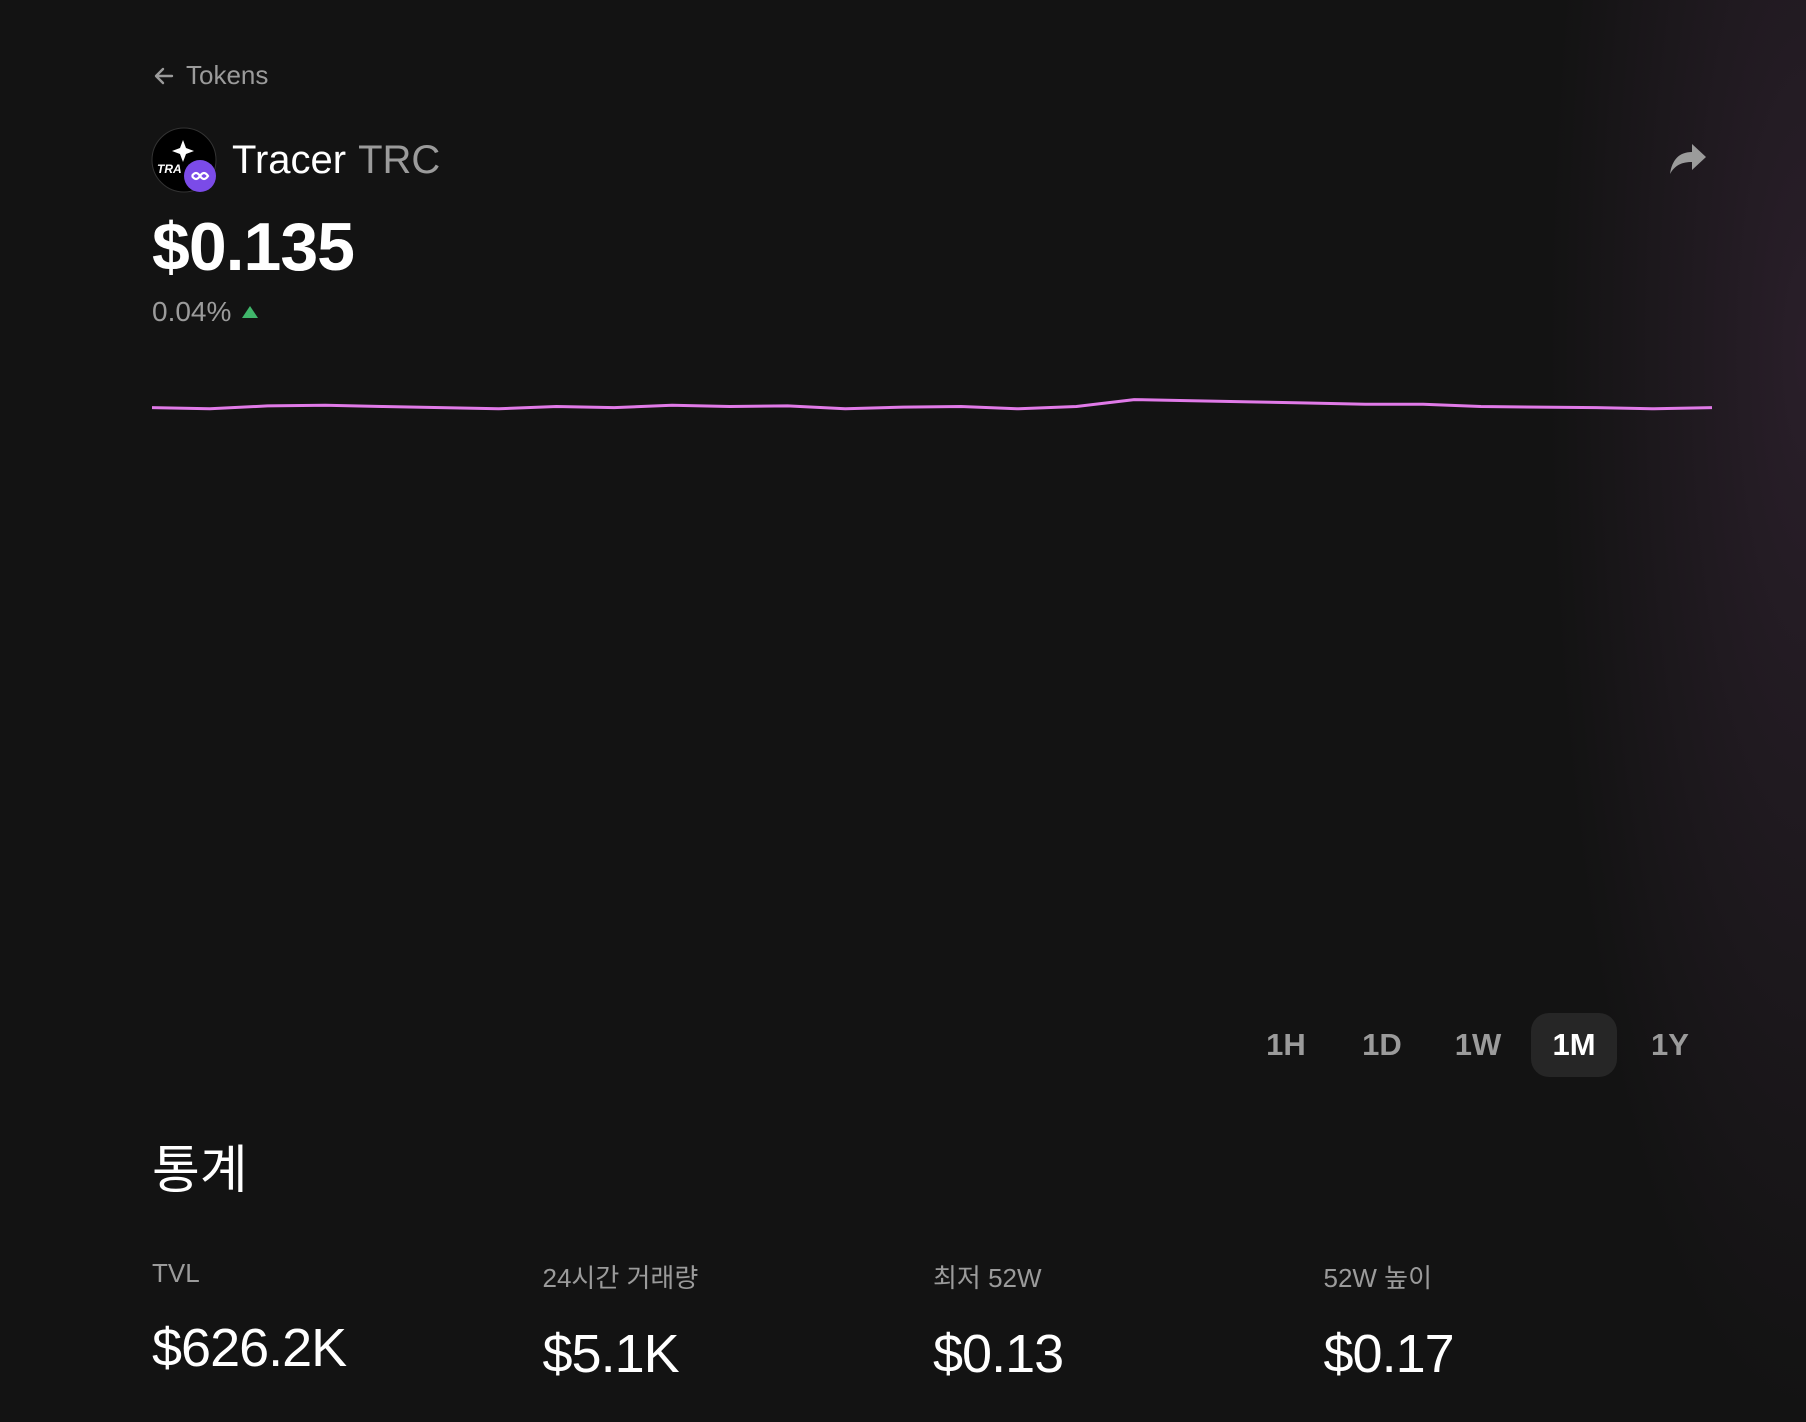 This screenshot has width=1806, height=1422. What do you see at coordinates (227, 75) in the screenshot?
I see `back-label: Tokens` at bounding box center [227, 75].